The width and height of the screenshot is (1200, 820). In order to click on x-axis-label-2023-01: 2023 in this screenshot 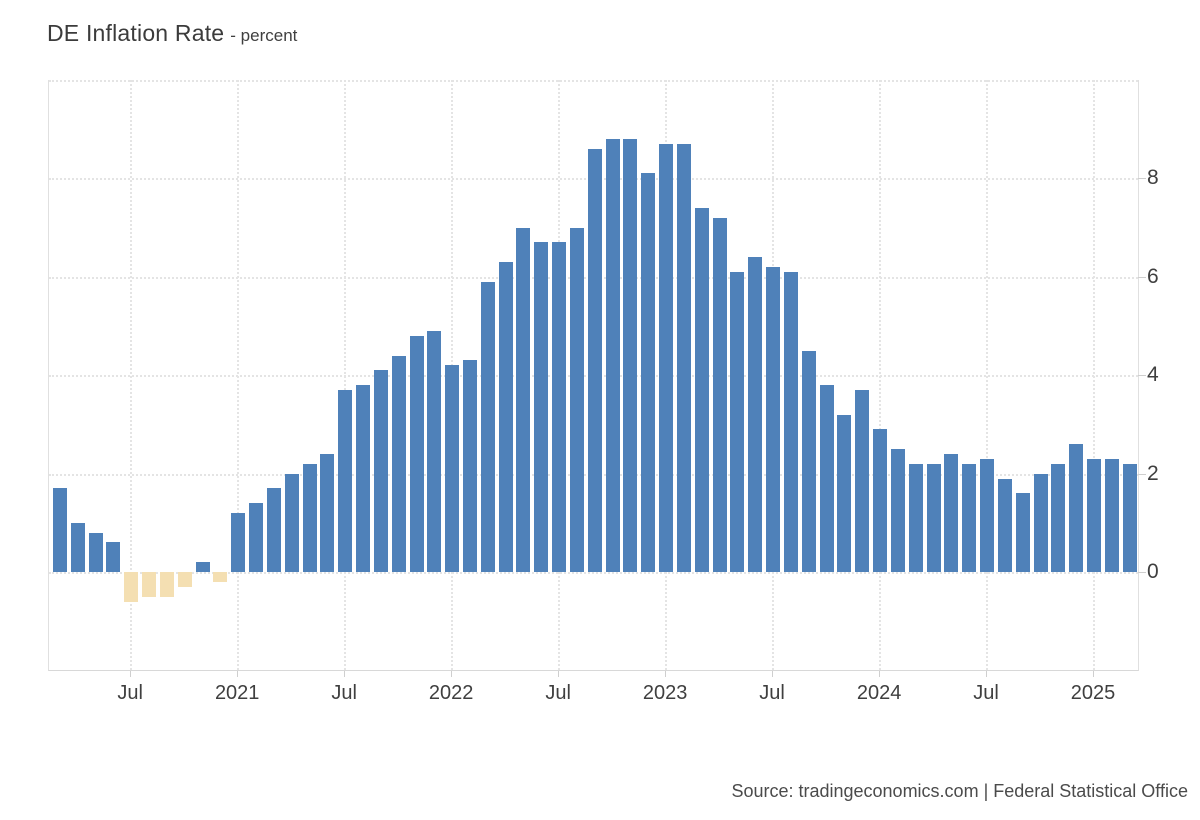, I will do `click(665, 693)`.